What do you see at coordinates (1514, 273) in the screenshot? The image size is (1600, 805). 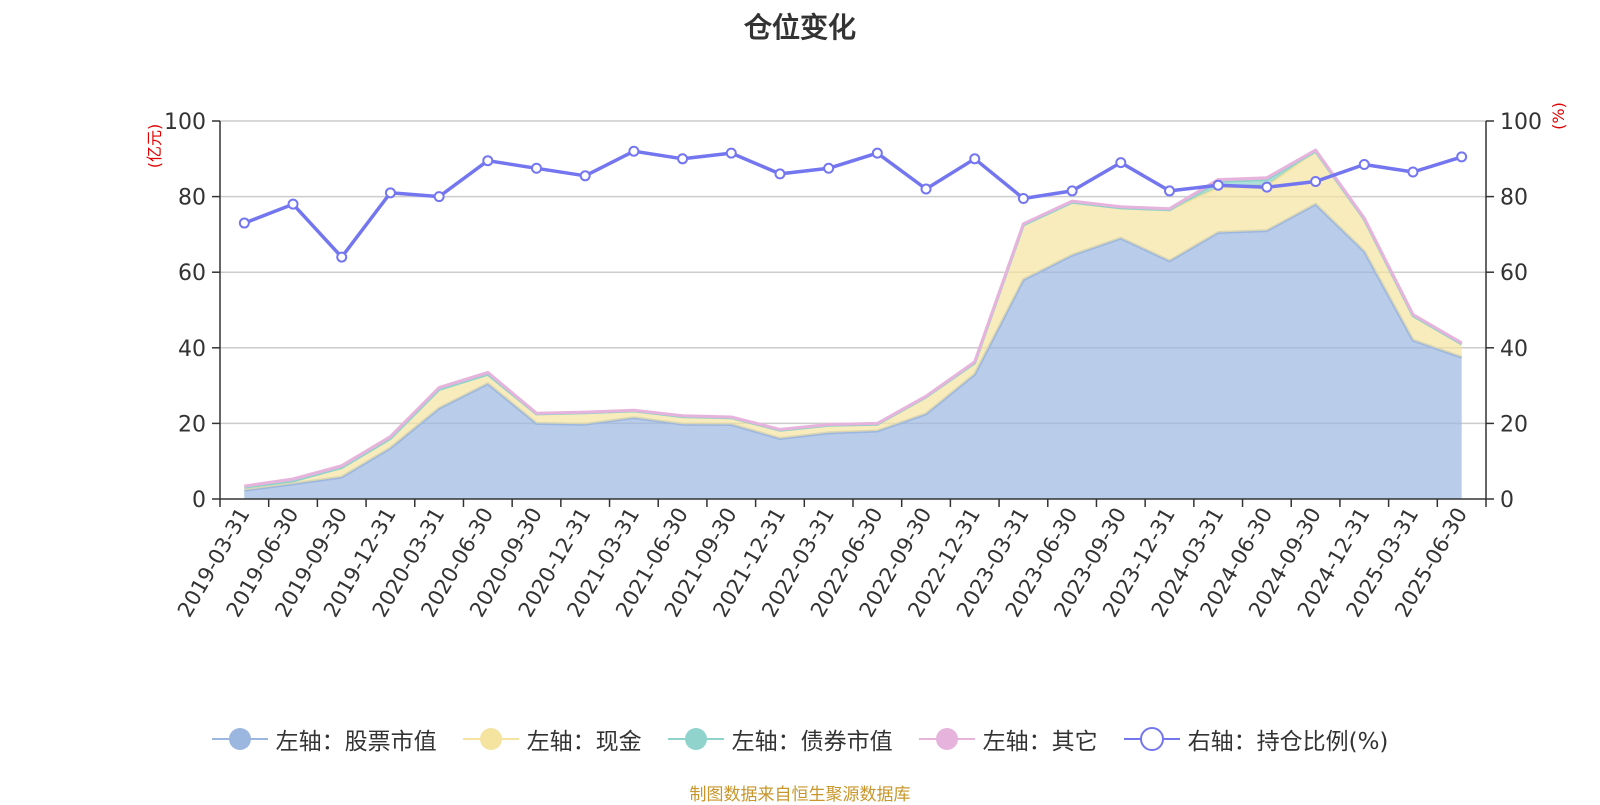 I see `right-axis-tick-label: 60` at bounding box center [1514, 273].